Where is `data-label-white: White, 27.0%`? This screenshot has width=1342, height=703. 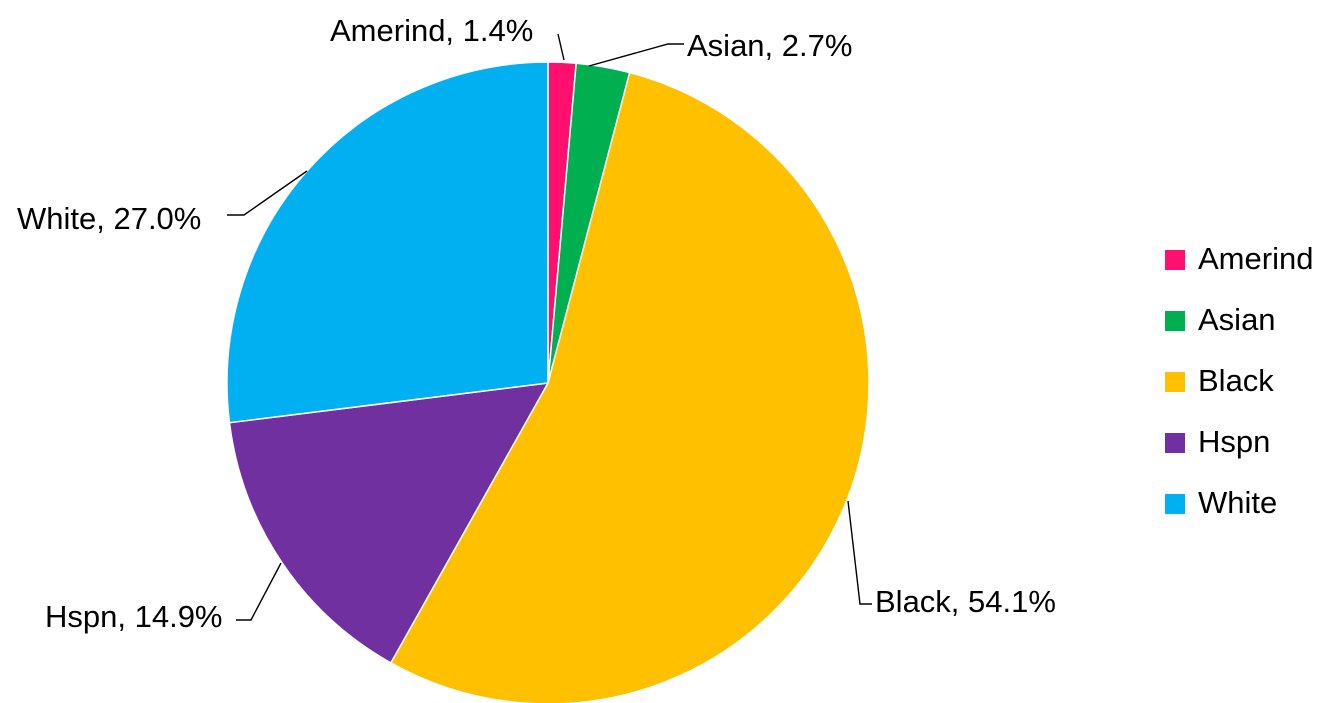 data-label-white: White, 27.0% is located at coordinates (109, 218).